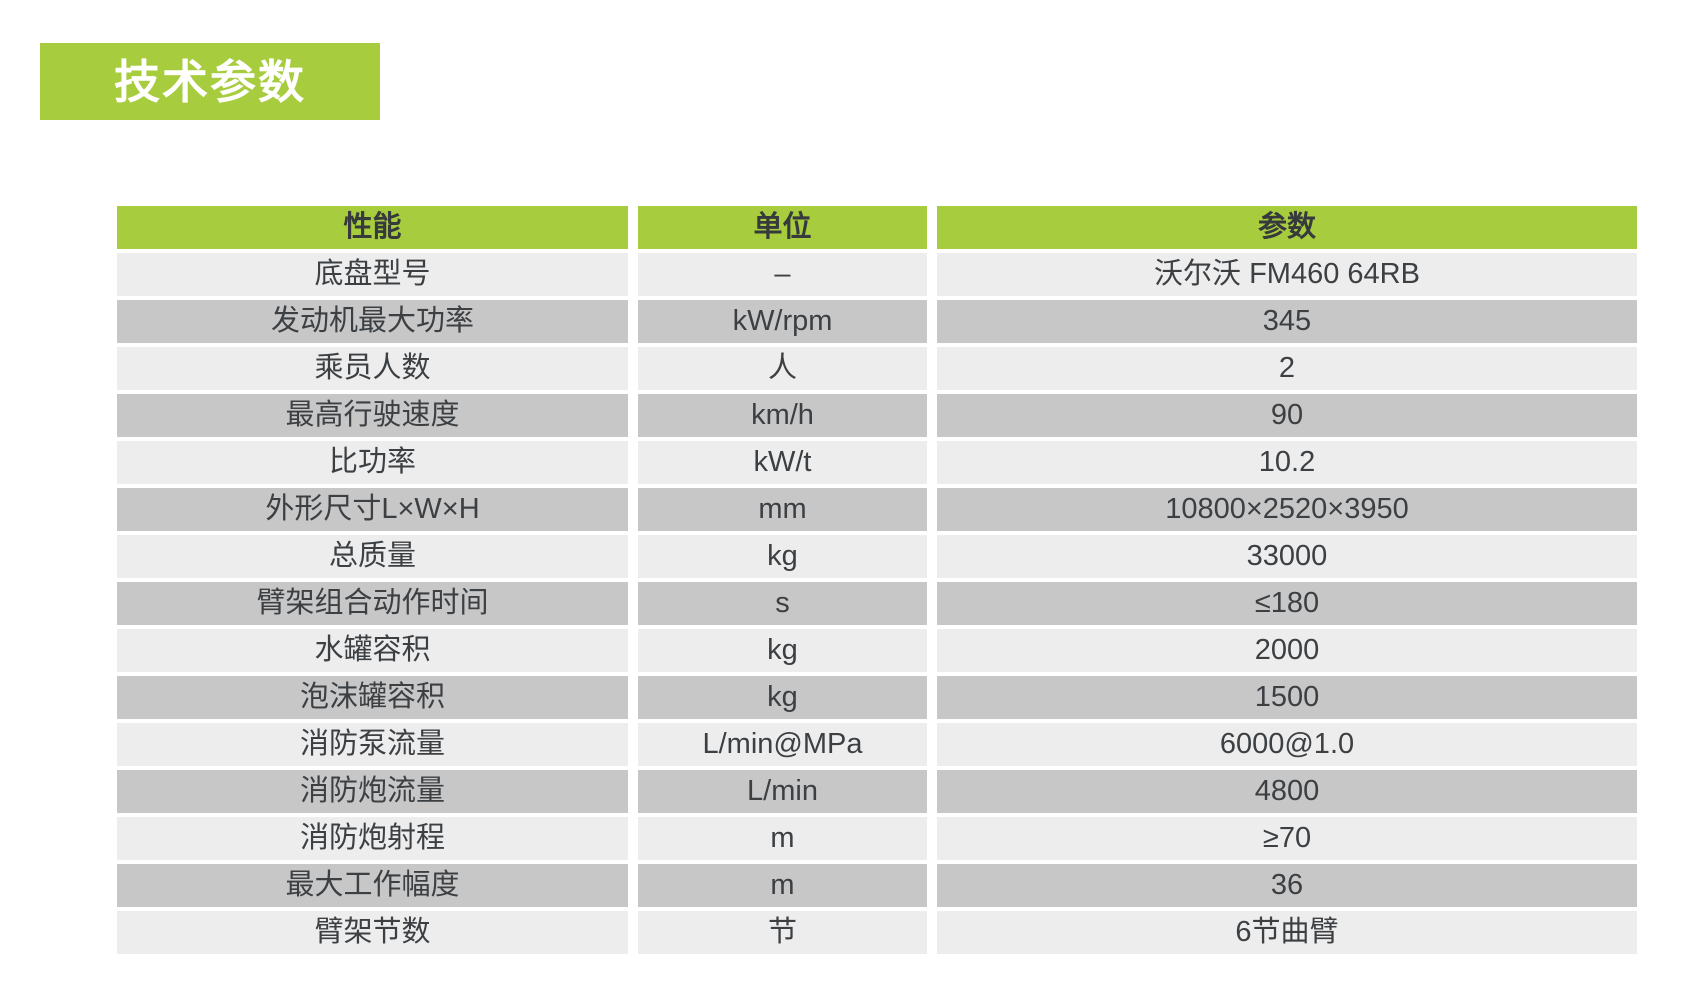 Image resolution: width=1686 pixels, height=1000 pixels. Describe the element at coordinates (372, 509) in the screenshot. I see `cell-label: 外形尺寸L×W×H` at that location.